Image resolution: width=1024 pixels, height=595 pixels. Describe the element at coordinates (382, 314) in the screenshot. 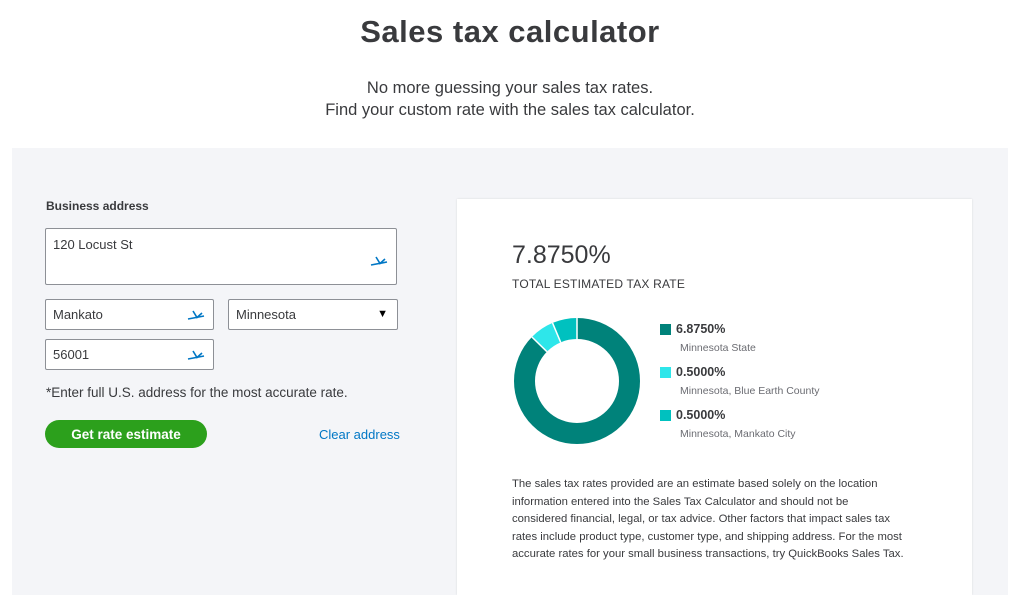

I see `dropdown-arrow-icon: ▼` at that location.